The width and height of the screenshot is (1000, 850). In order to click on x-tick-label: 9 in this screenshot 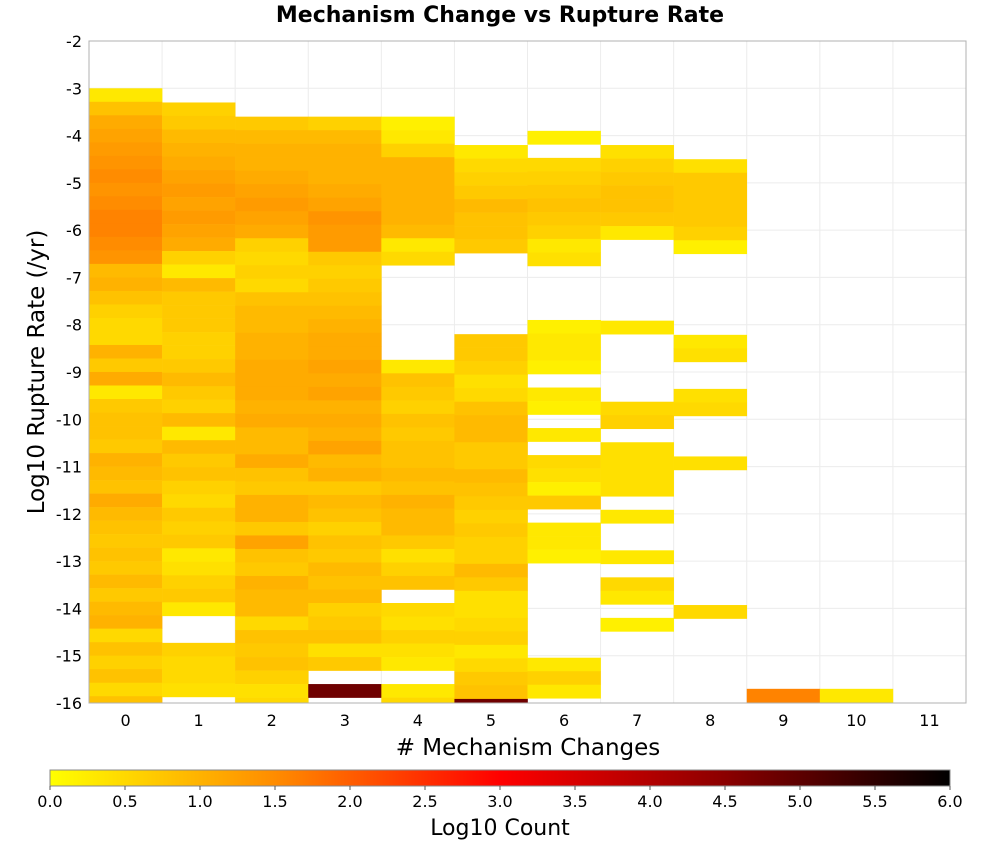, I will do `click(783, 720)`.